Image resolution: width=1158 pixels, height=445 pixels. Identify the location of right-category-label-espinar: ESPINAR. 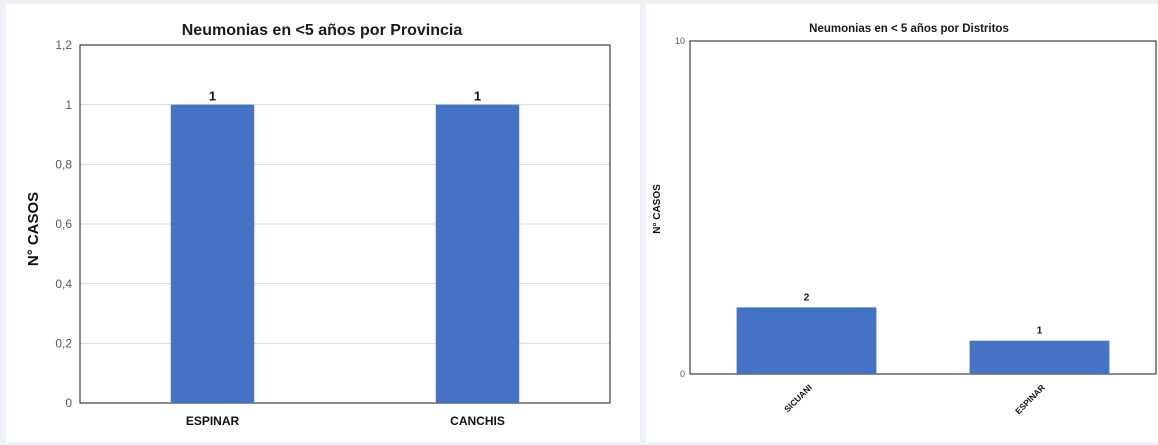
(1030, 399).